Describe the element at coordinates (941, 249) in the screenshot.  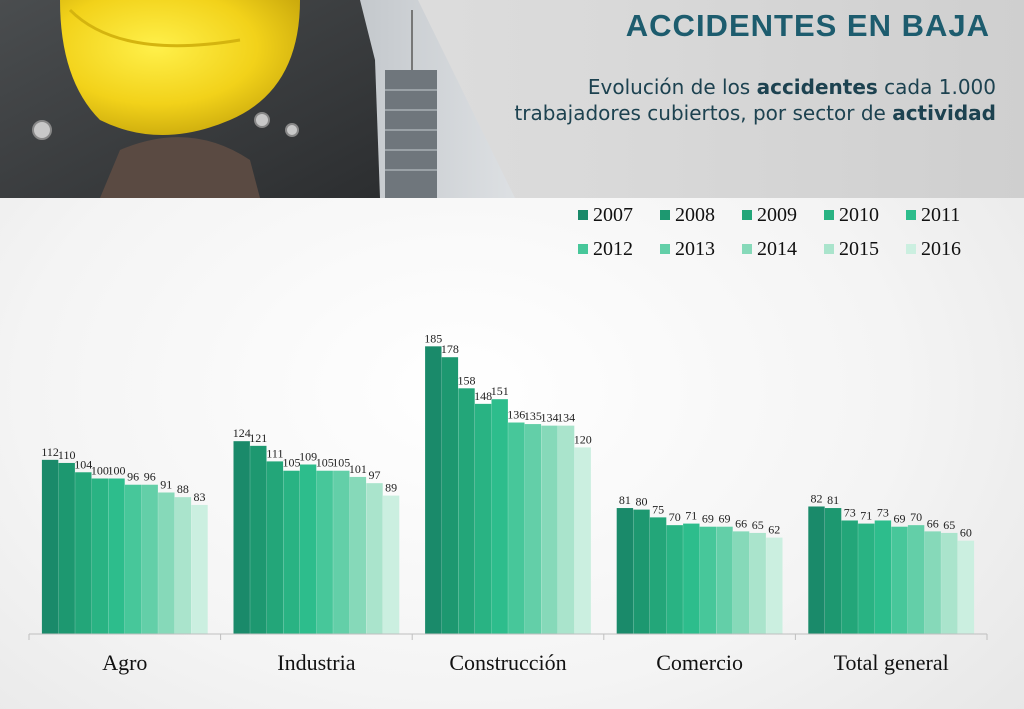
I see `legend-label-2016: 2016` at that location.